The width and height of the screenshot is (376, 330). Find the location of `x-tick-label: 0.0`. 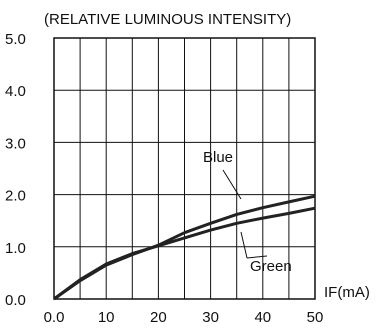

x-tick-label: 0.0 is located at coordinates (54, 317).